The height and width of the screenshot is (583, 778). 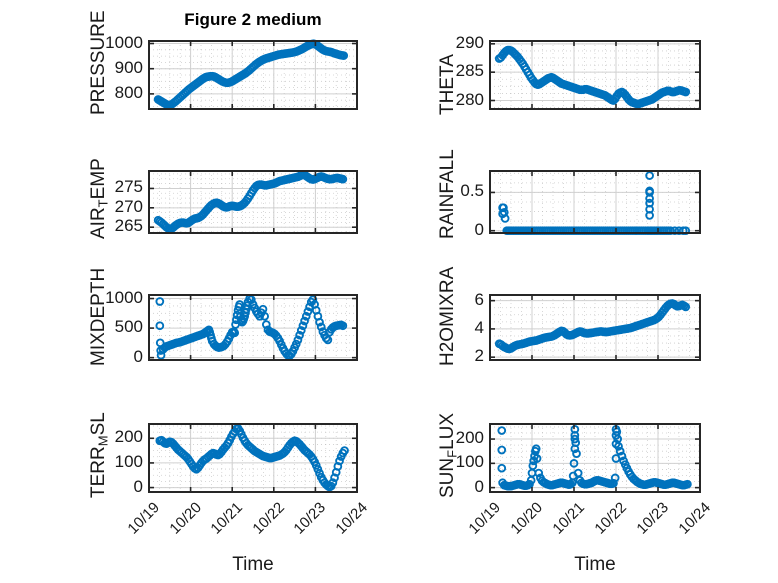 What do you see at coordinates (128, 187) in the screenshot?
I see `ytick-label: 275` at bounding box center [128, 187].